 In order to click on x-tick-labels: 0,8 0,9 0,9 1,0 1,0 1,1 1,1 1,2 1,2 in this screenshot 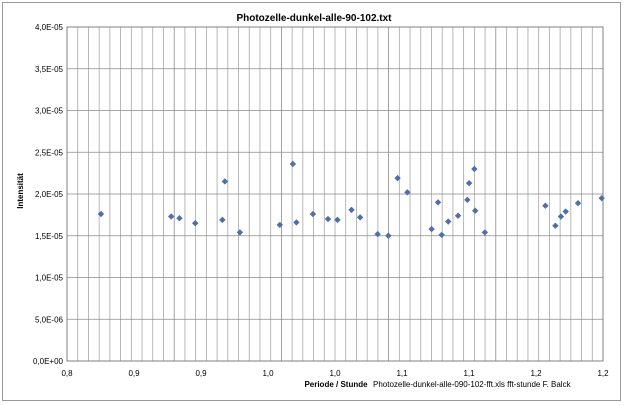, I will do `click(335, 373)`.